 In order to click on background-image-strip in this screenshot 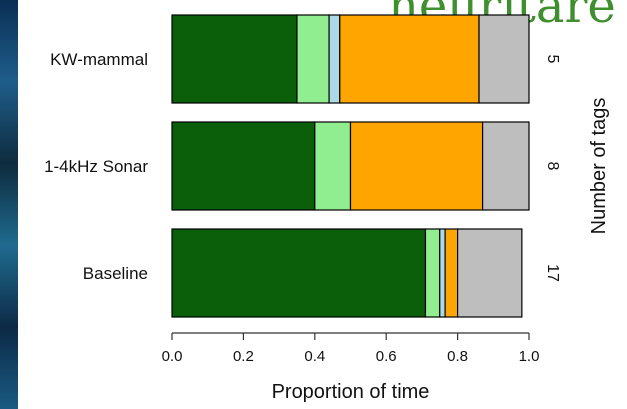, I will do `click(9, 204)`.